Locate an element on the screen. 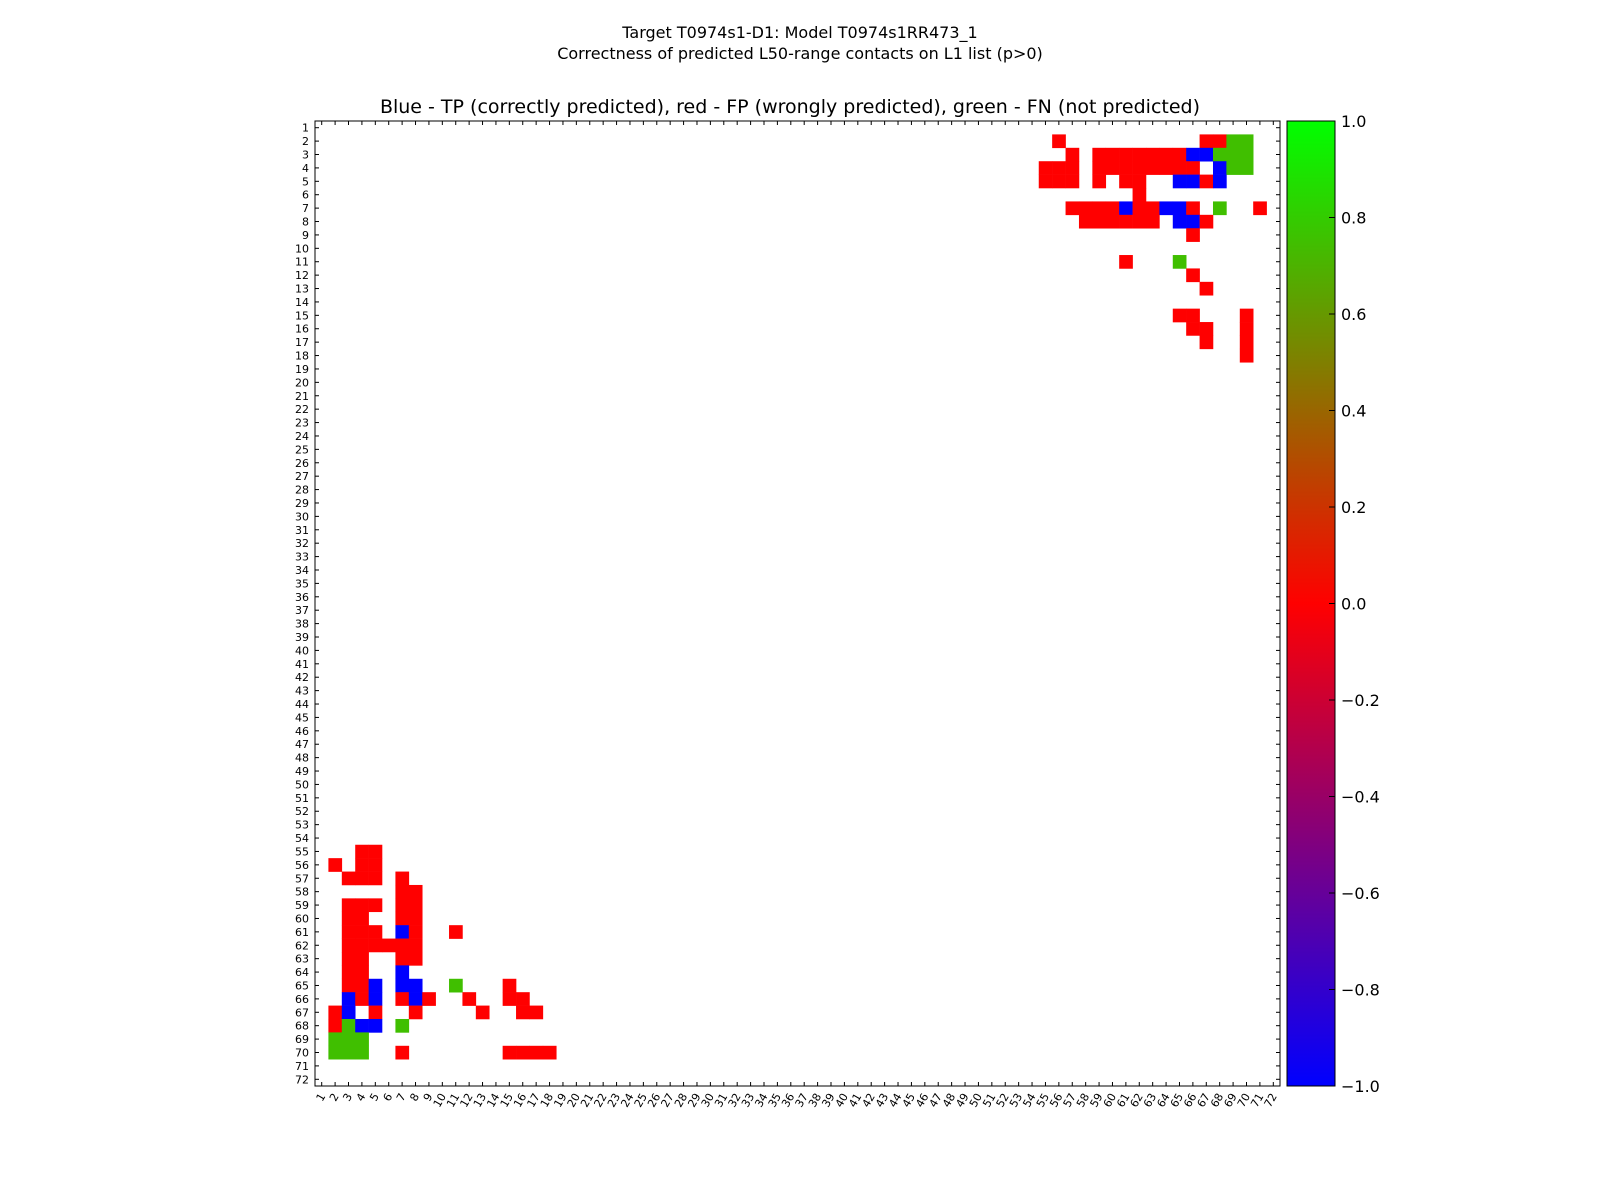 Image resolution: width=1600 pixels, height=1200 pixels. y-tick-label: 6 is located at coordinates (305, 195).